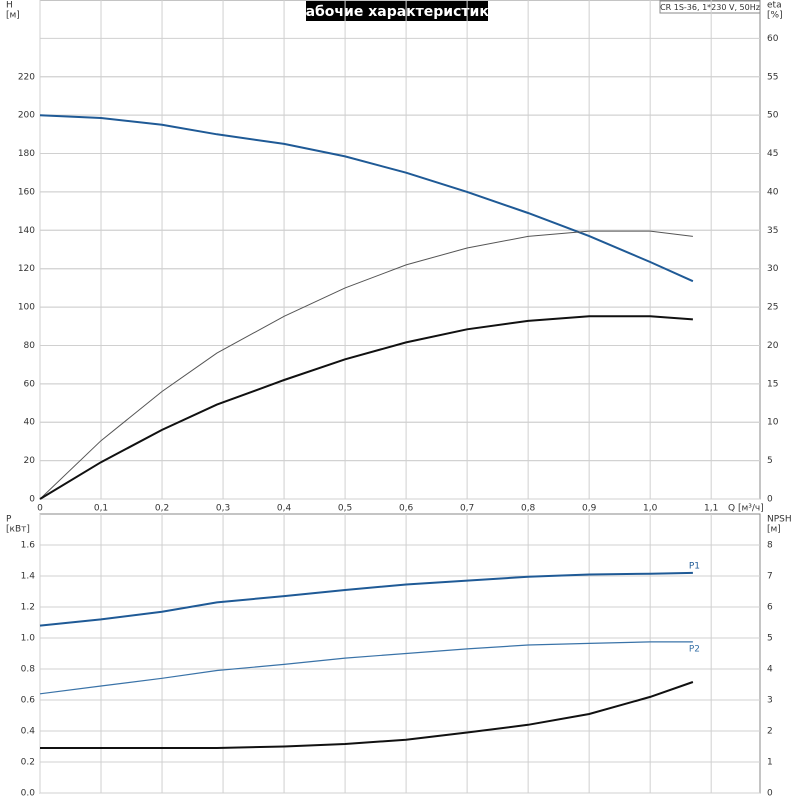  Describe the element at coordinates (779, 520) in the screenshot. I see `y2-axis-label: NPSH` at that location.